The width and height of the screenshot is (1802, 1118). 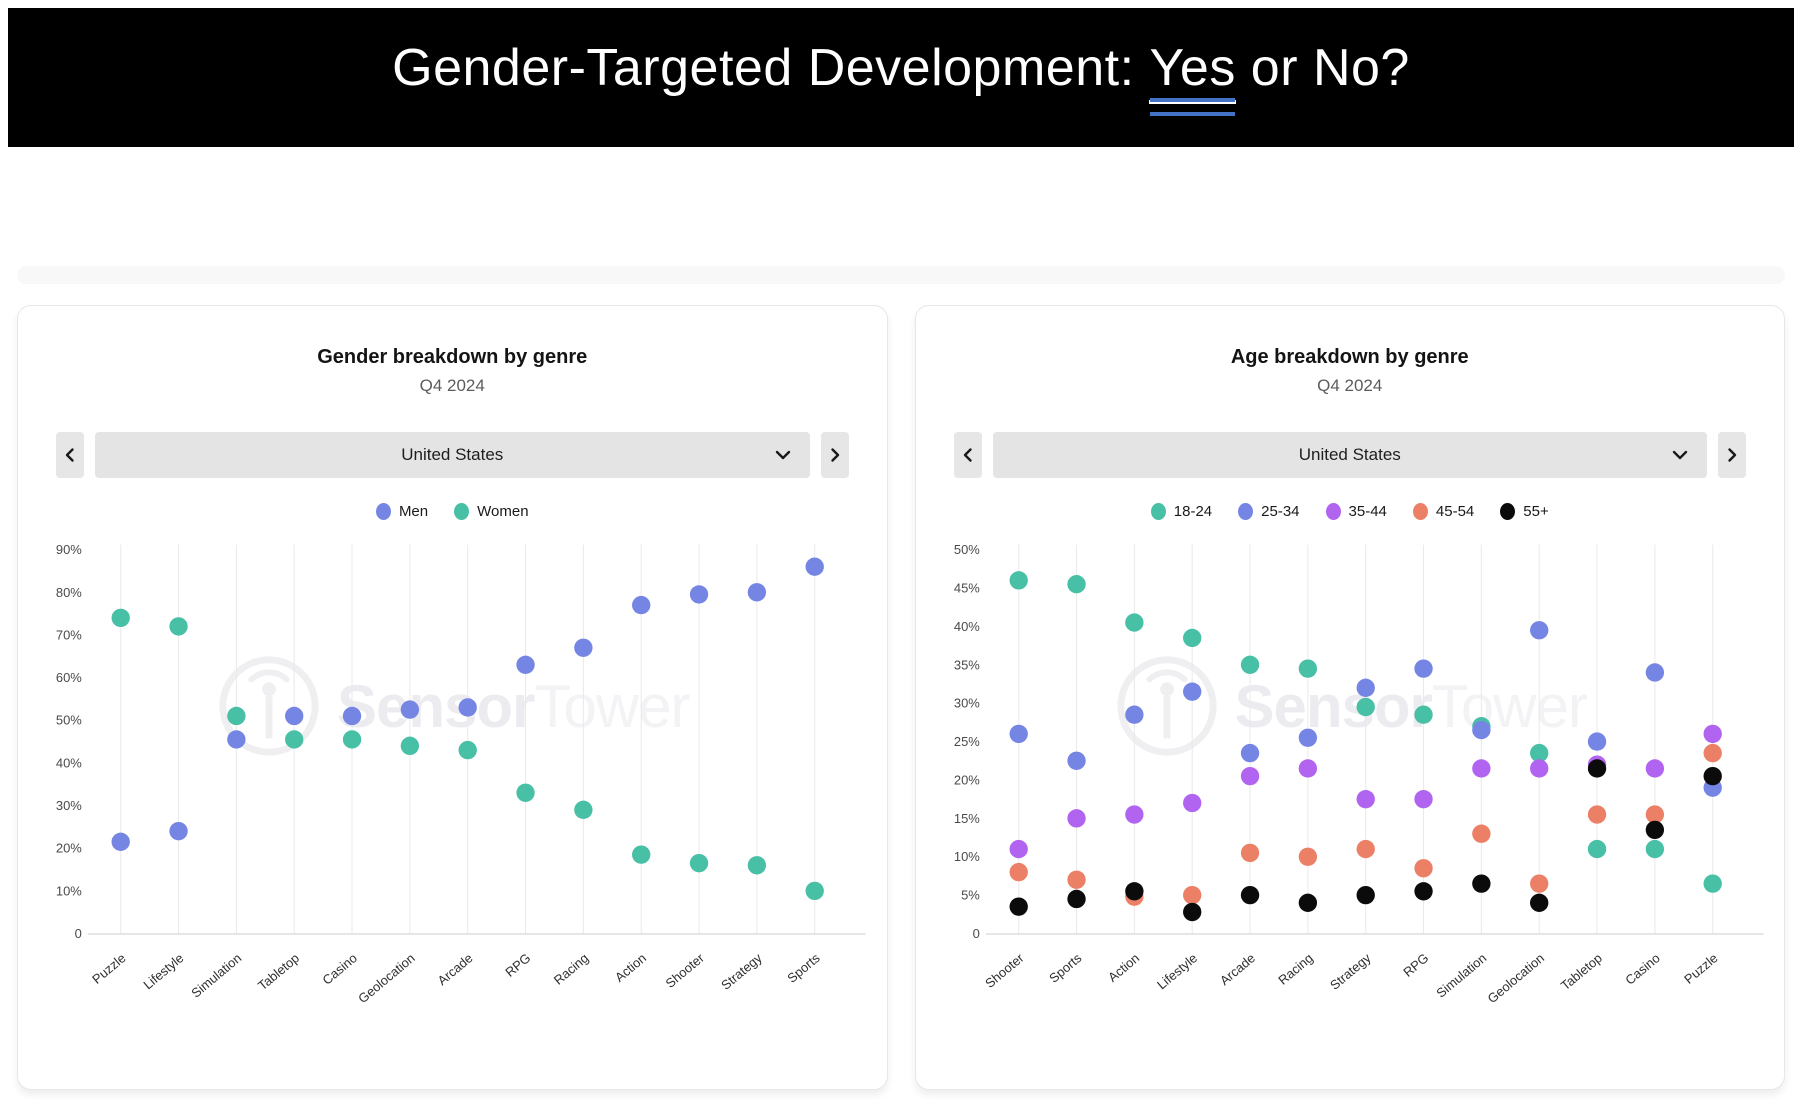 I want to click on country-controls: United States, so click(x=452, y=455).